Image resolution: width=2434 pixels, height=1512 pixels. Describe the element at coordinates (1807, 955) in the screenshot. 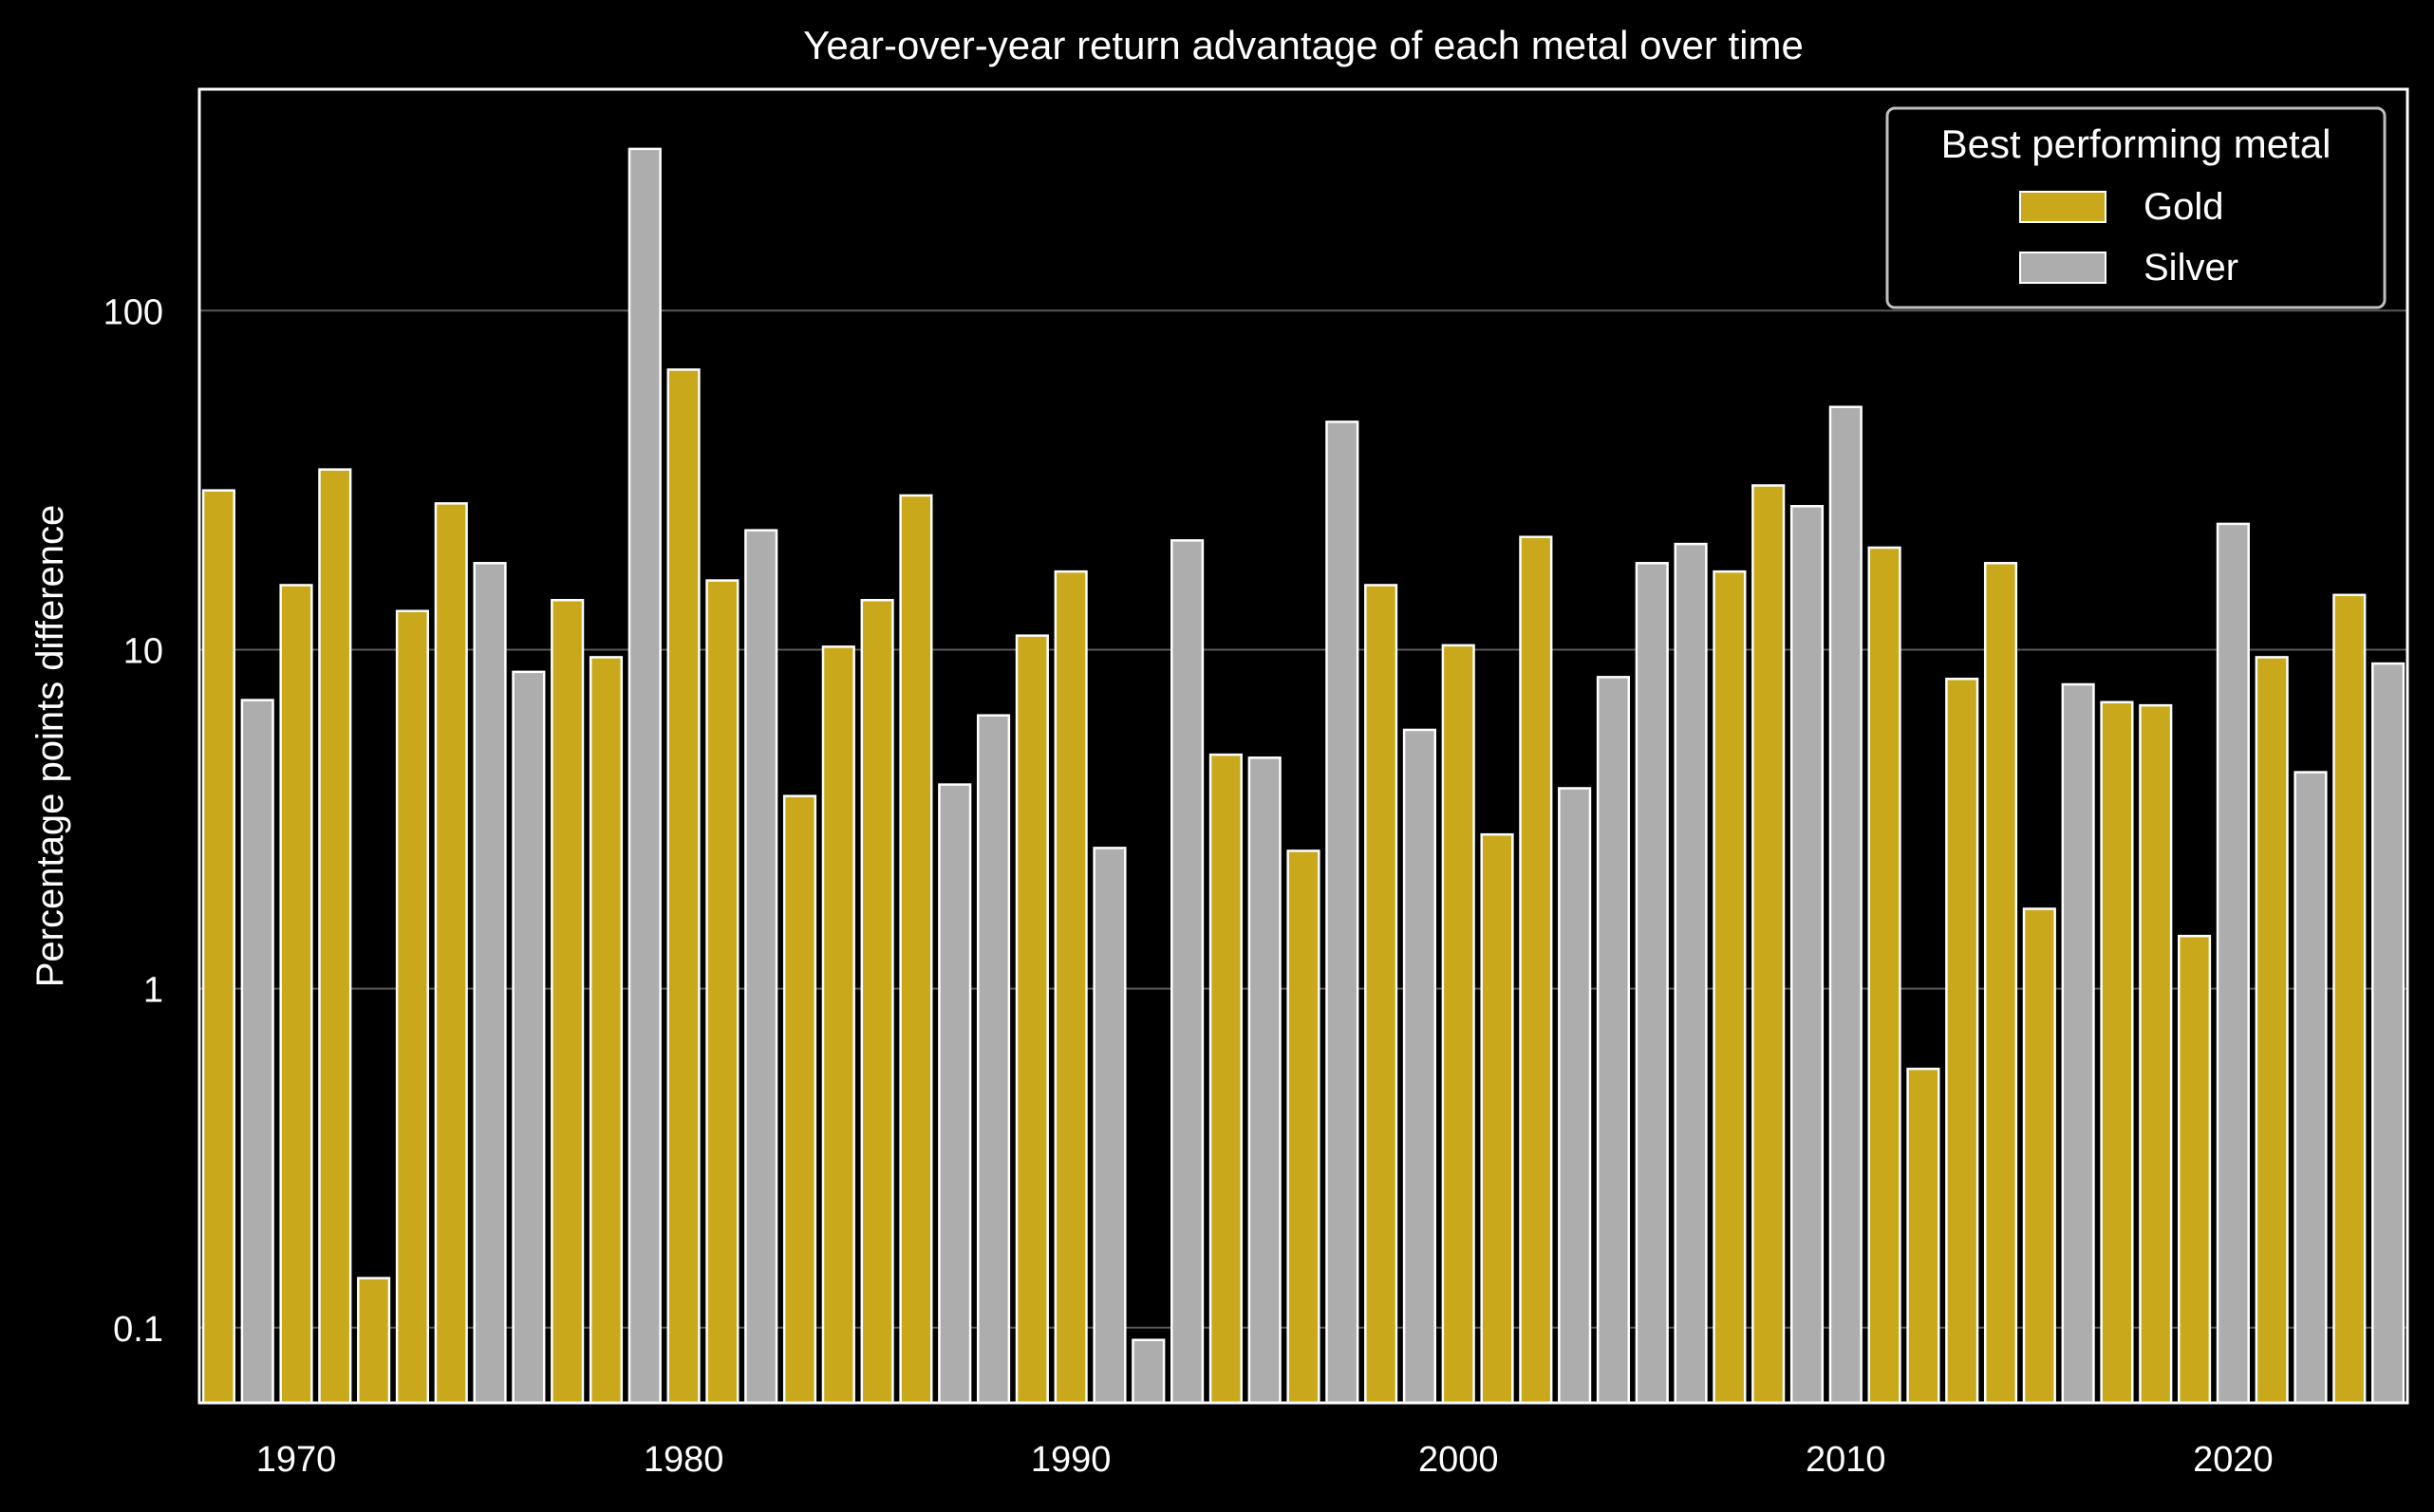

I see `bar-silver-2009` at that location.